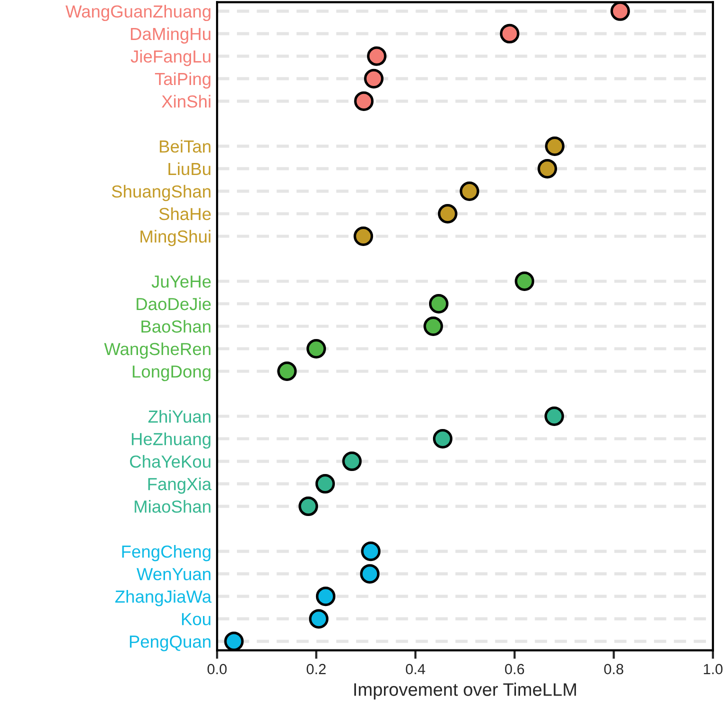 This screenshot has width=726, height=721. Describe the element at coordinates (180, 486) in the screenshot. I see `y-tick-label: FangXia` at that location.